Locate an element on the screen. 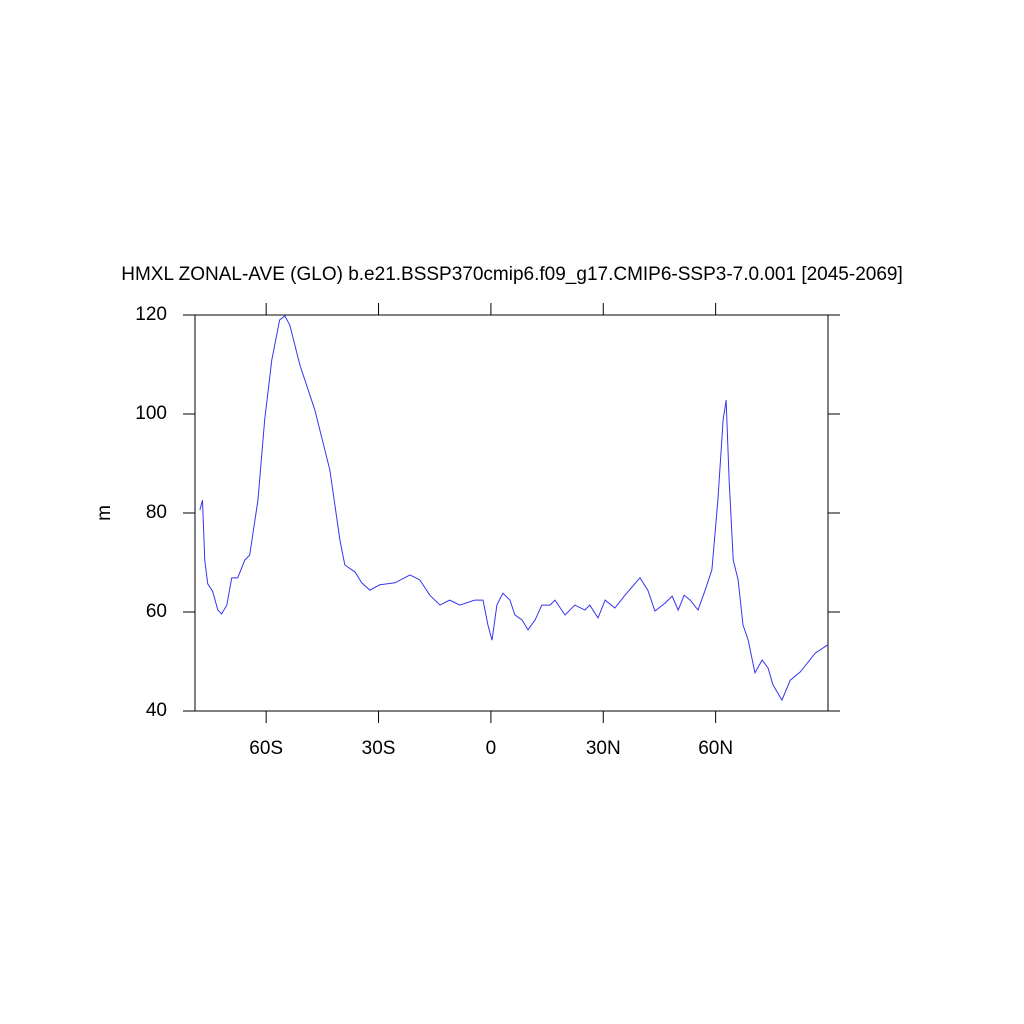 Image resolution: width=1024 pixels, height=1024 pixels. x-tick-label: 60S is located at coordinates (266, 748).